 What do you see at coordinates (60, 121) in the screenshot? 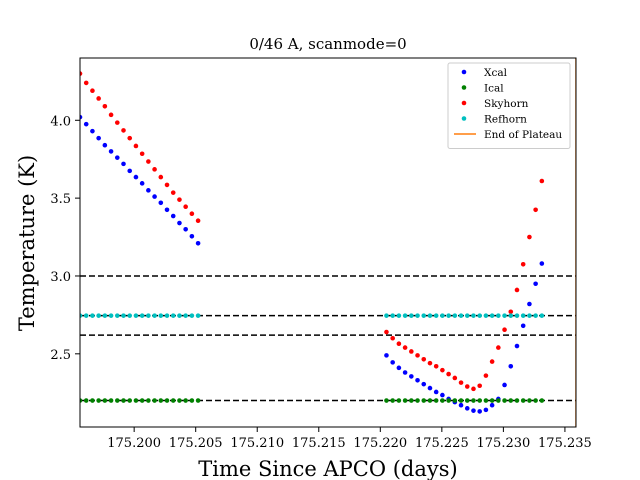
I see `y-tick-label: 4.0` at bounding box center [60, 121].